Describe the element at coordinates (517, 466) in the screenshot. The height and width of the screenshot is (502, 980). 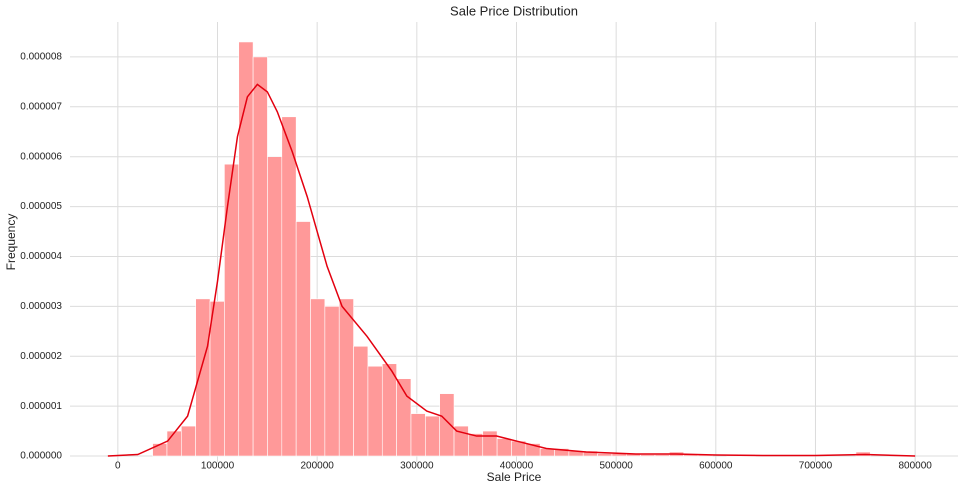
I see `x-tick-label: 400000` at that location.